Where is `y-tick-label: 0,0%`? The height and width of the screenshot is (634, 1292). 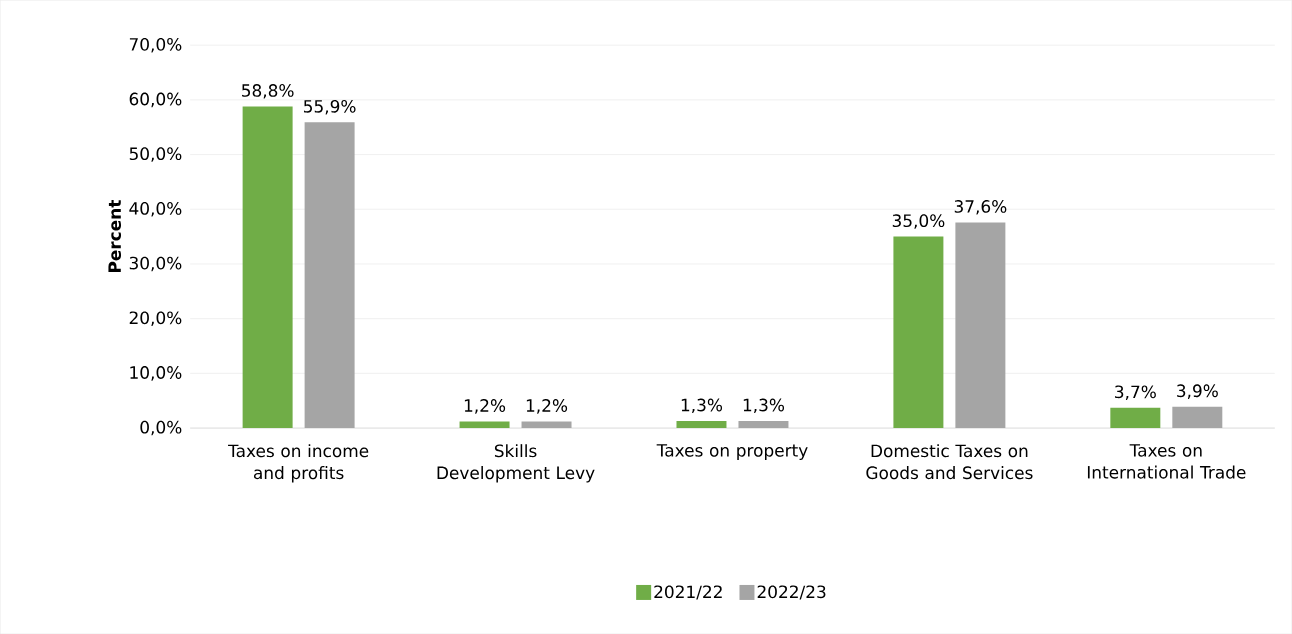
y-tick-label: 0,0% is located at coordinates (161, 428).